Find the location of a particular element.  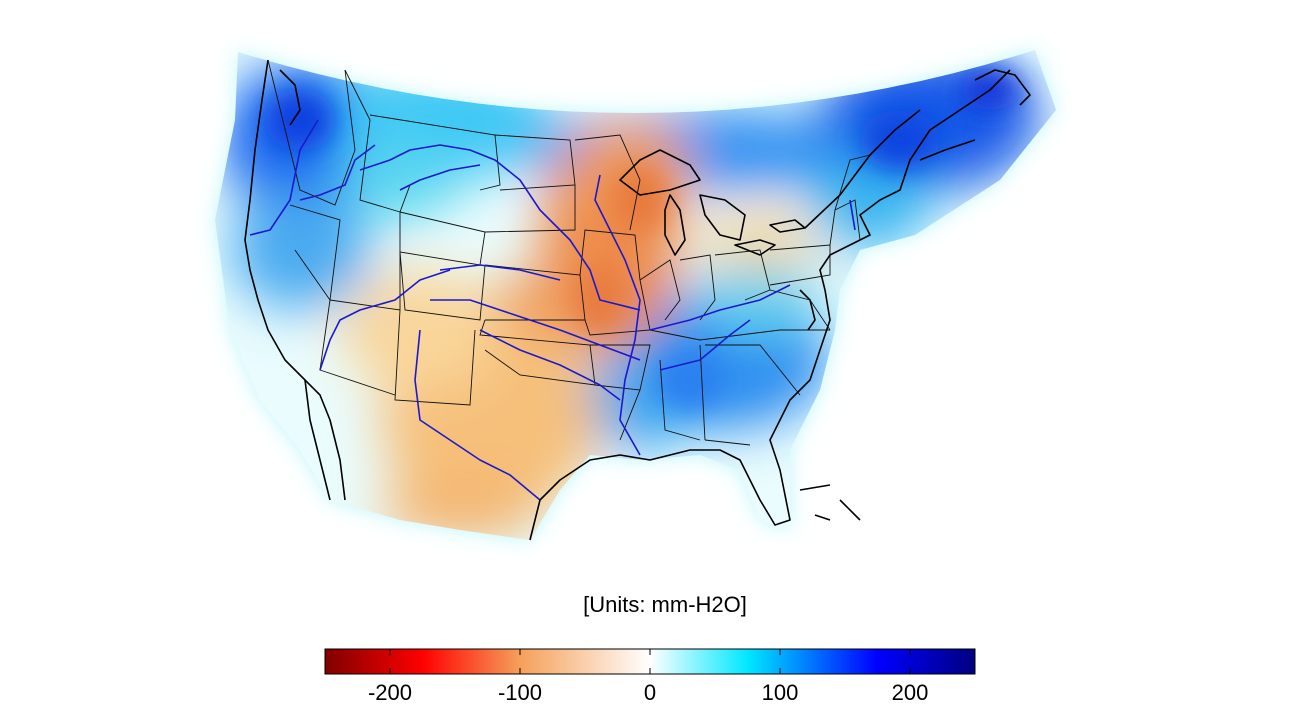

colorbar-ticks: -200 -100 0 100 200 is located at coordinates (648, 677).